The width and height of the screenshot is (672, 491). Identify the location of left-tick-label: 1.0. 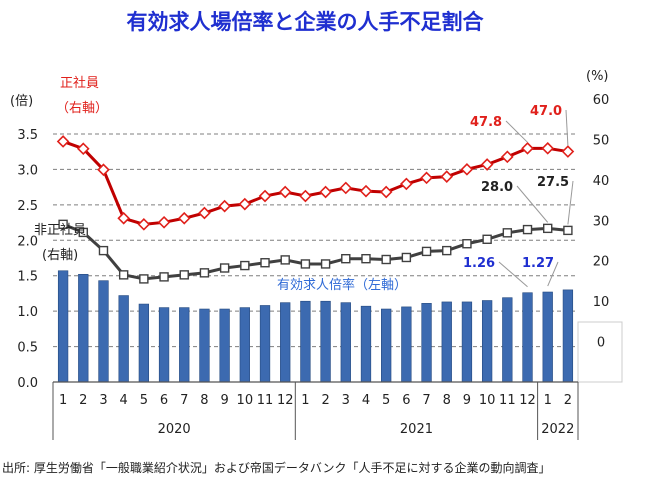
(27, 312).